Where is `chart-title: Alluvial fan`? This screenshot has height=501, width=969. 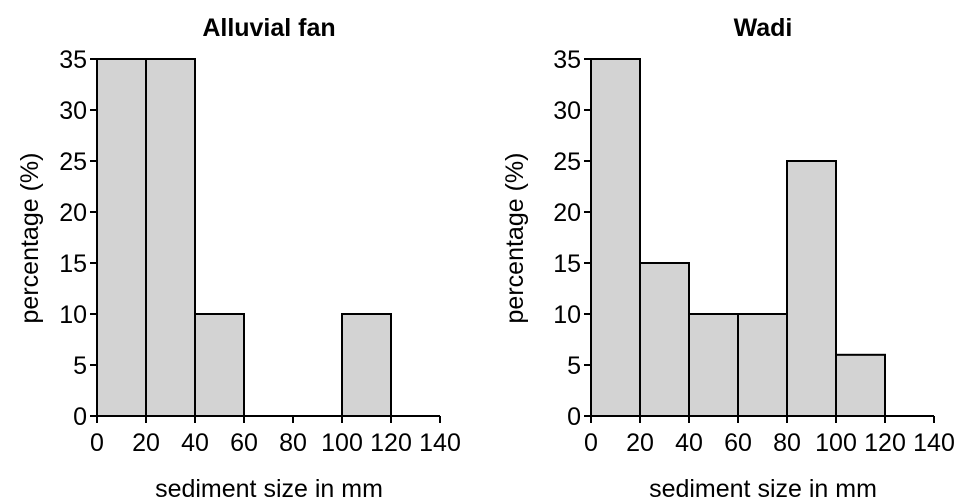 chart-title: Alluvial fan is located at coordinates (268, 28).